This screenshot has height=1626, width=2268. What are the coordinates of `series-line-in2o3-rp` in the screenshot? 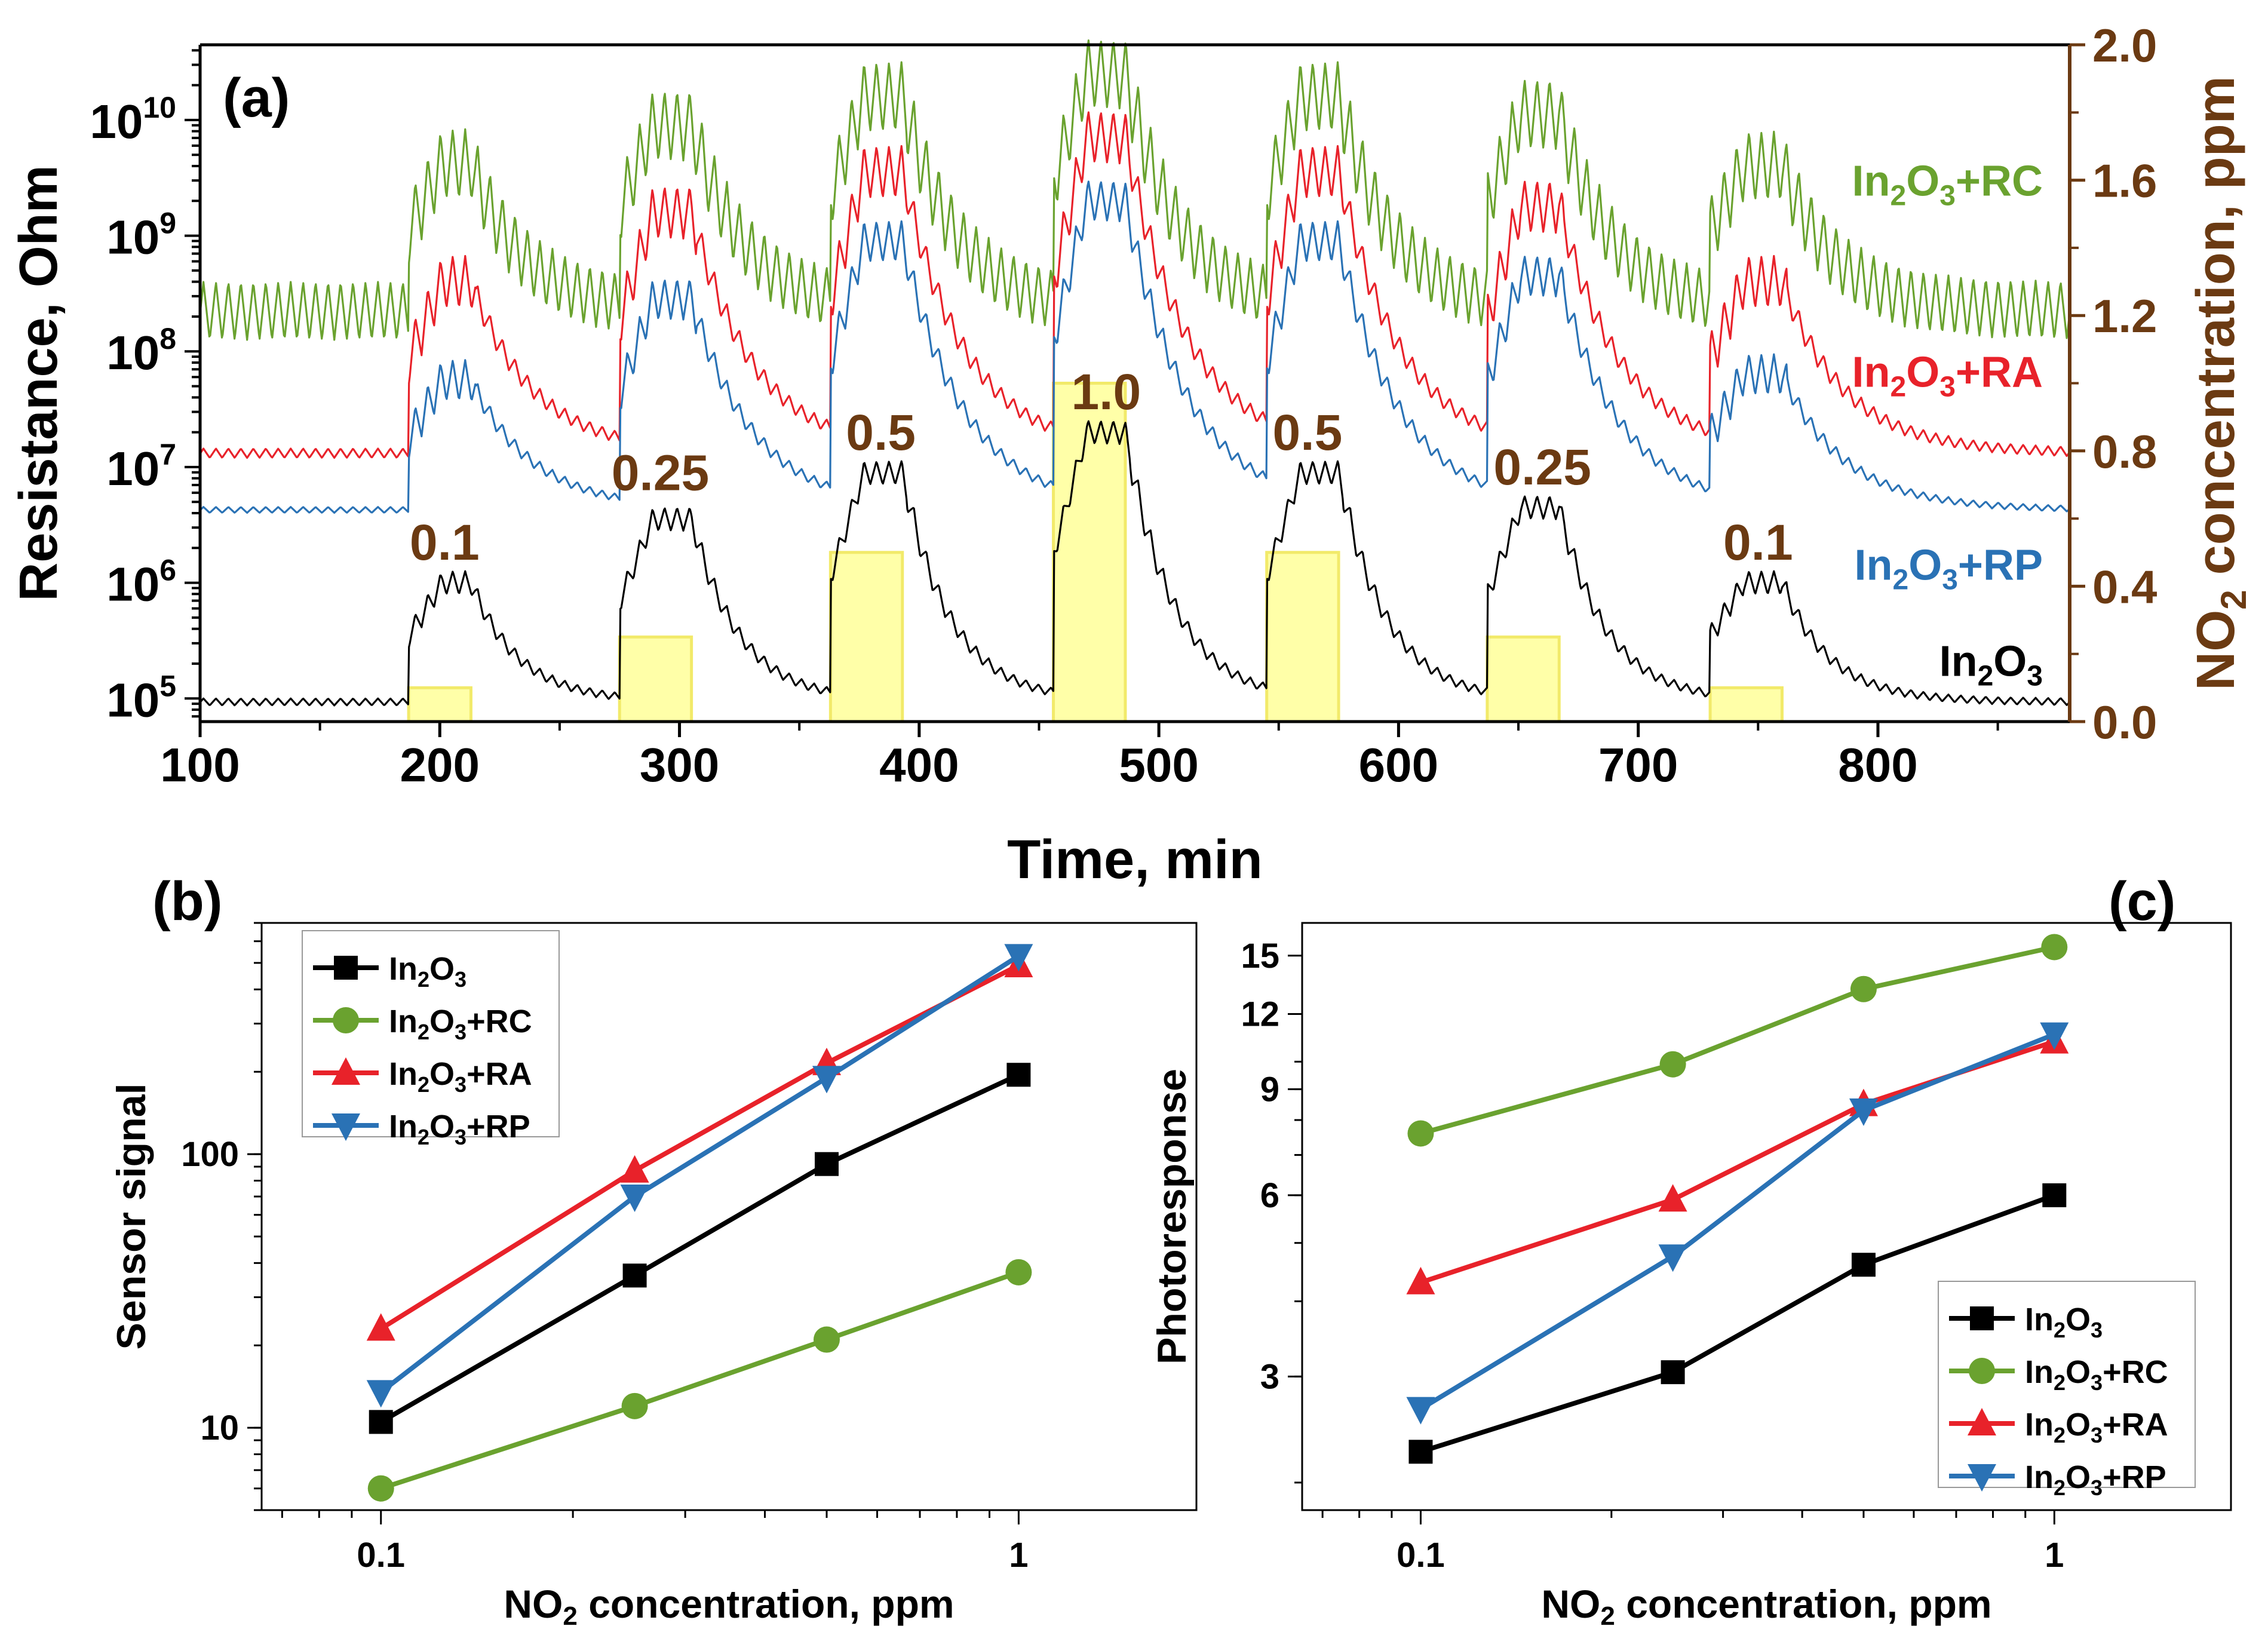 It's located at (699, 1173).